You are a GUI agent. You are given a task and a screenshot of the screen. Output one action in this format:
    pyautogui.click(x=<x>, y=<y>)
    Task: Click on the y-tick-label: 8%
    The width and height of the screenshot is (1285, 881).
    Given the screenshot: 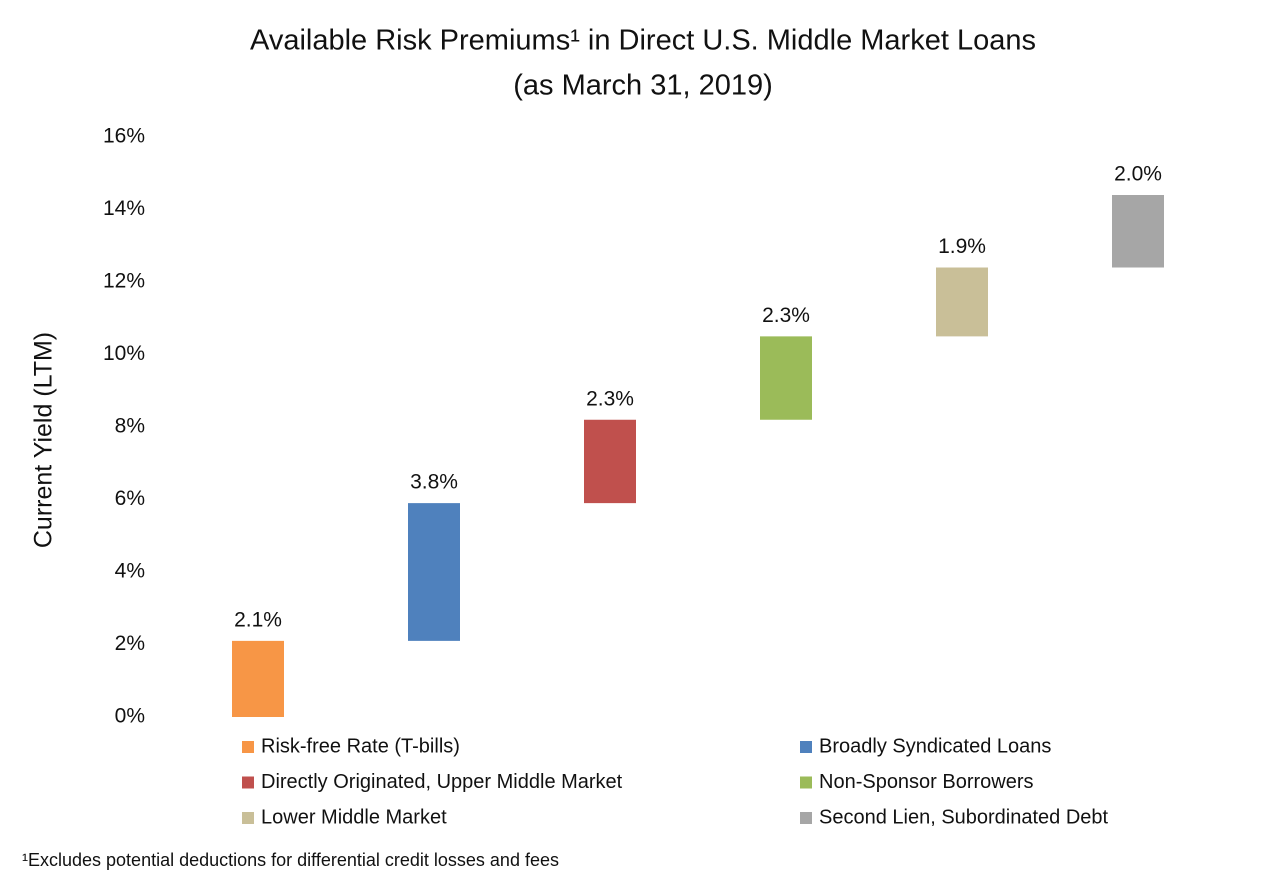 What is the action you would take?
    pyautogui.click(x=130, y=426)
    